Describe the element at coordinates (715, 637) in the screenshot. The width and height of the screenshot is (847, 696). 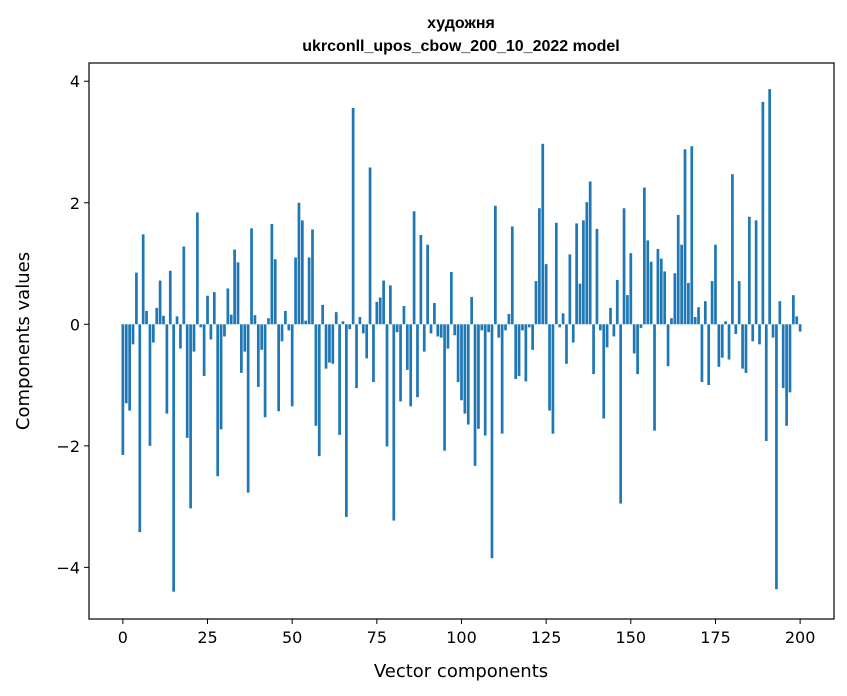
I see `x-tick-label: 175` at that location.